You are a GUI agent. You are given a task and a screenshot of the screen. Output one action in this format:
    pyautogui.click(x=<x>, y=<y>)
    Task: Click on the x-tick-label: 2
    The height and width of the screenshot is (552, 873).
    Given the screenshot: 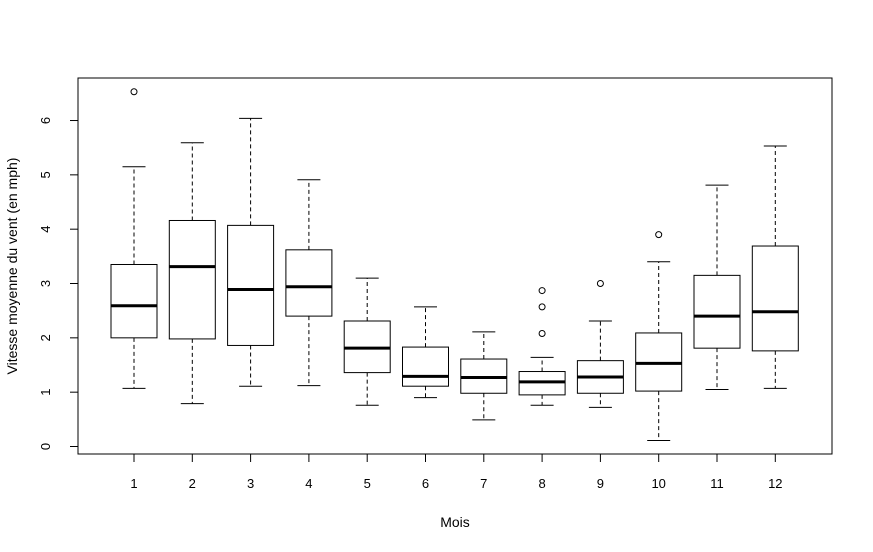 What is the action you would take?
    pyautogui.click(x=192, y=483)
    